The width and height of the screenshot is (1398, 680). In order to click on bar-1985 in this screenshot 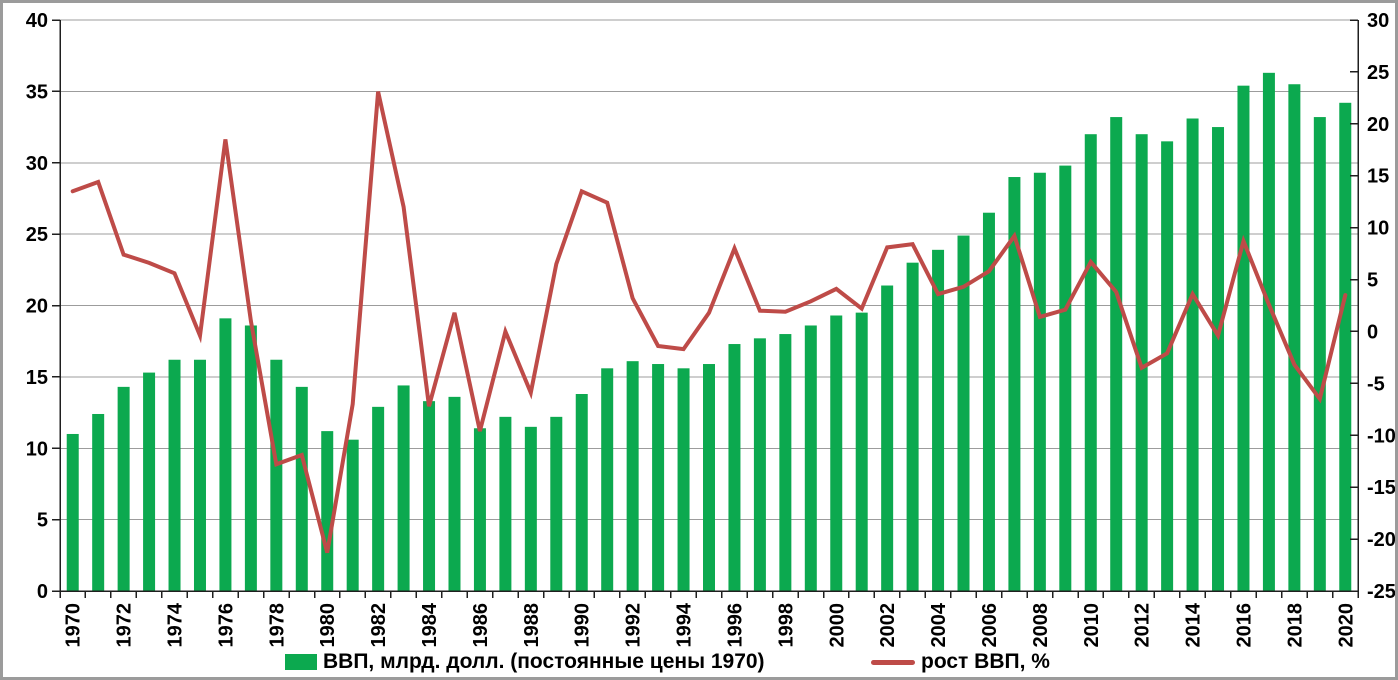, I will do `click(454, 493)`.